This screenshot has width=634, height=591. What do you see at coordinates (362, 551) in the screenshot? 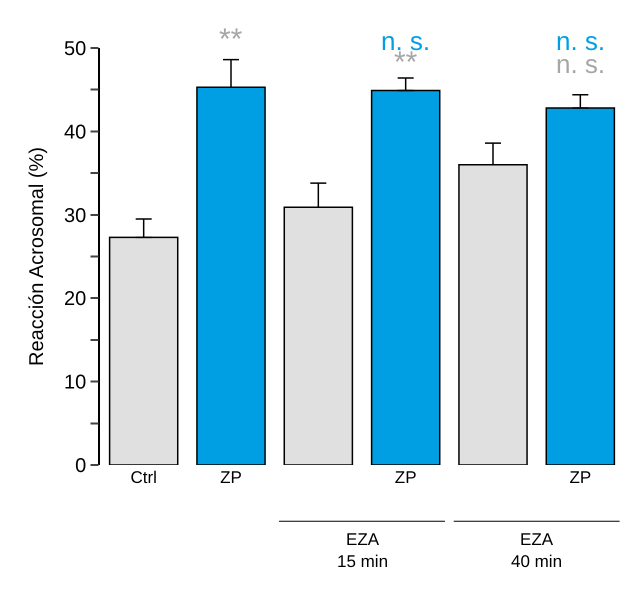
I see `text: EZA 15 min` at bounding box center [362, 551].